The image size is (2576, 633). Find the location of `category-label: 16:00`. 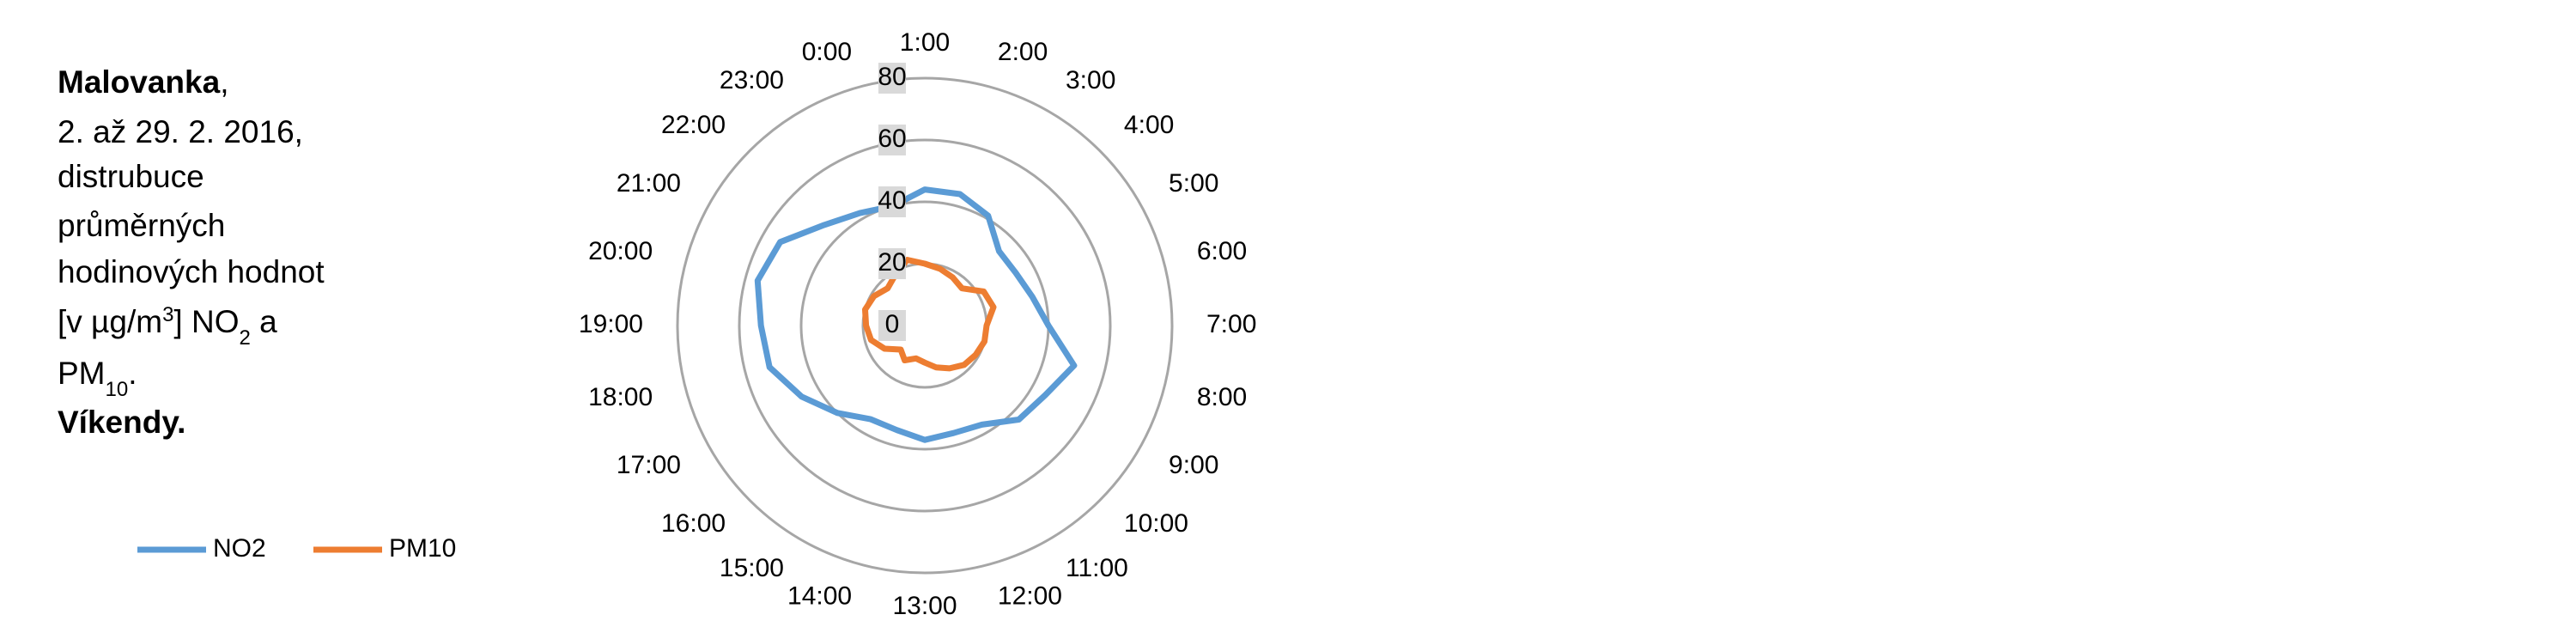

category-label: 16:00 is located at coordinates (693, 523).